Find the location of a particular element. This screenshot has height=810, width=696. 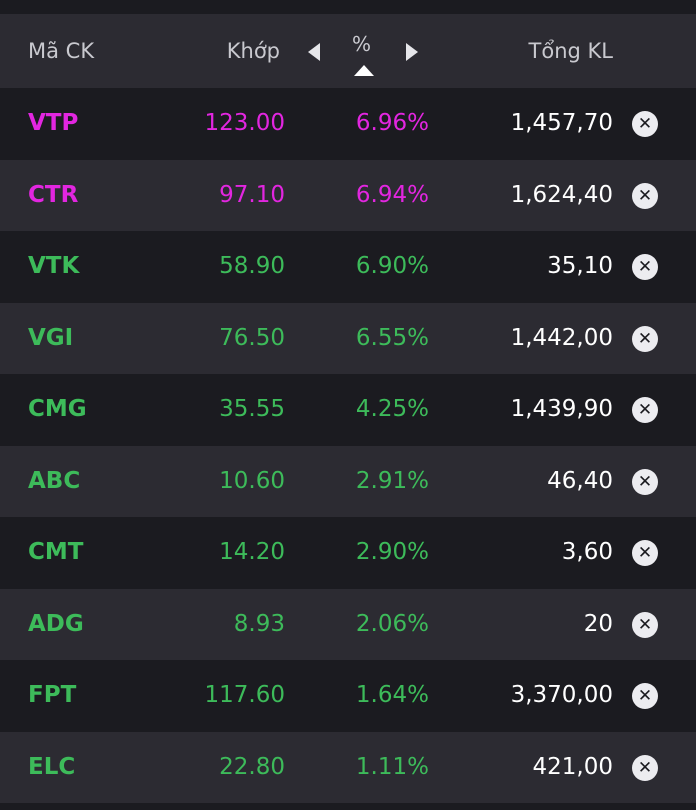

caret-left-icon is located at coordinates (314, 52).